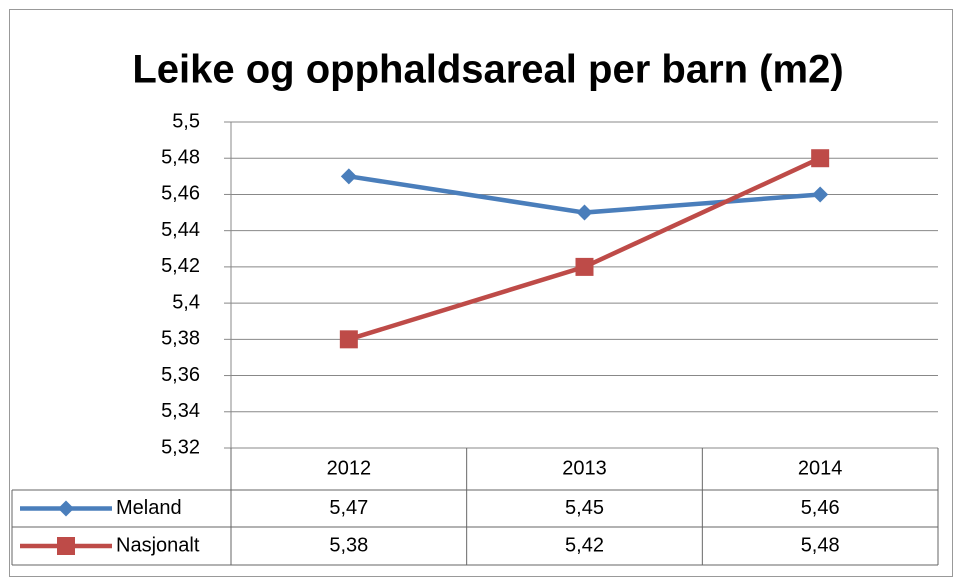  I want to click on x-tick-label: 2014, so click(820, 468).